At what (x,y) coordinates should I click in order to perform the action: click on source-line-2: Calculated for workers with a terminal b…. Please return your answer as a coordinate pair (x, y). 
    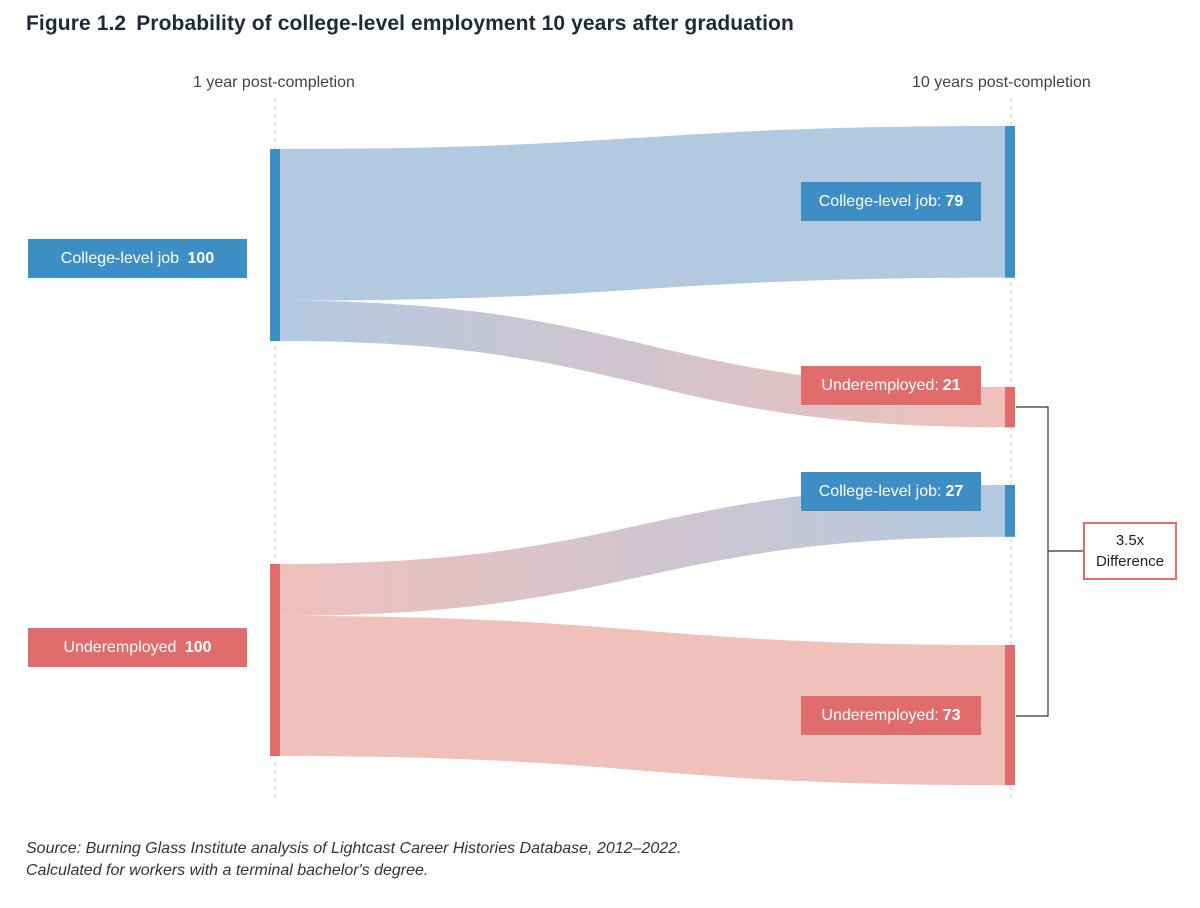
    Looking at the image, I should click on (227, 870).